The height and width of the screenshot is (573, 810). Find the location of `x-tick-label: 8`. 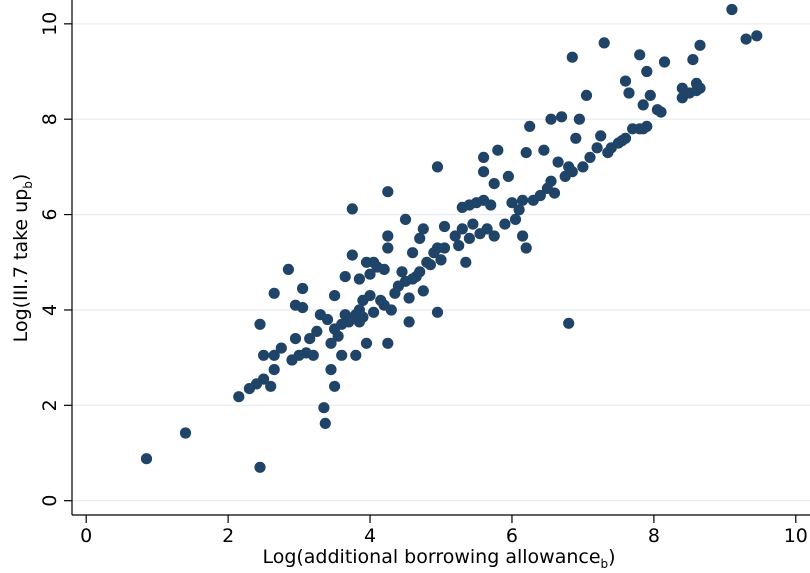

x-tick-label: 8 is located at coordinates (654, 536).